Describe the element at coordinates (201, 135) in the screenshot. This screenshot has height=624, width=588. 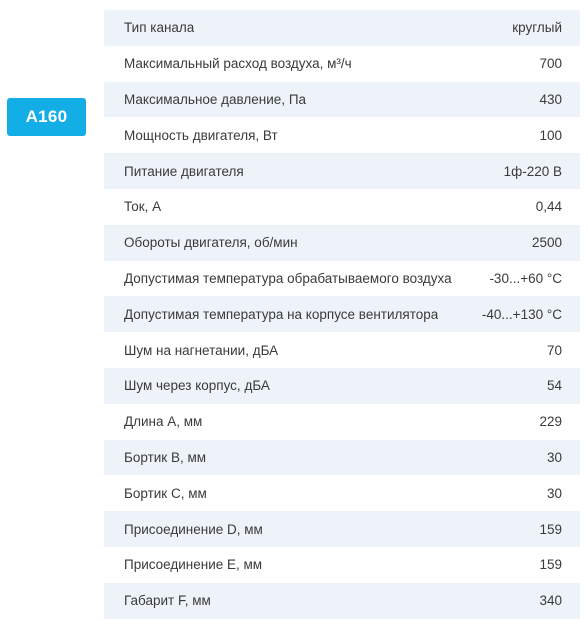
I see `spec-label: Мощность двигателя, Вт` at that location.